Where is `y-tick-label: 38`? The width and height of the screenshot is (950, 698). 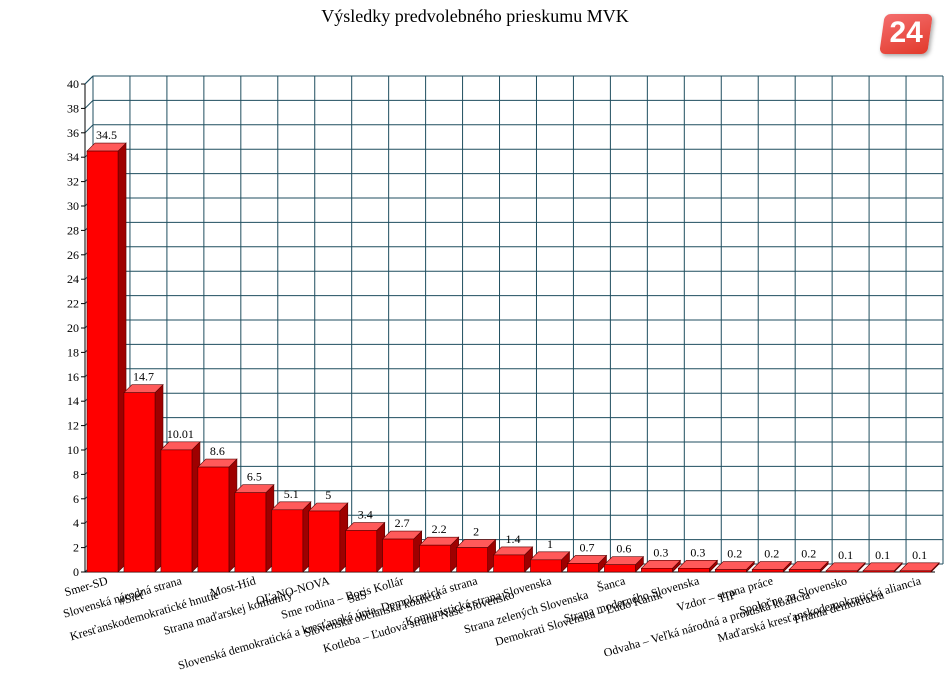 y-tick-label: 38 is located at coordinates (73, 108).